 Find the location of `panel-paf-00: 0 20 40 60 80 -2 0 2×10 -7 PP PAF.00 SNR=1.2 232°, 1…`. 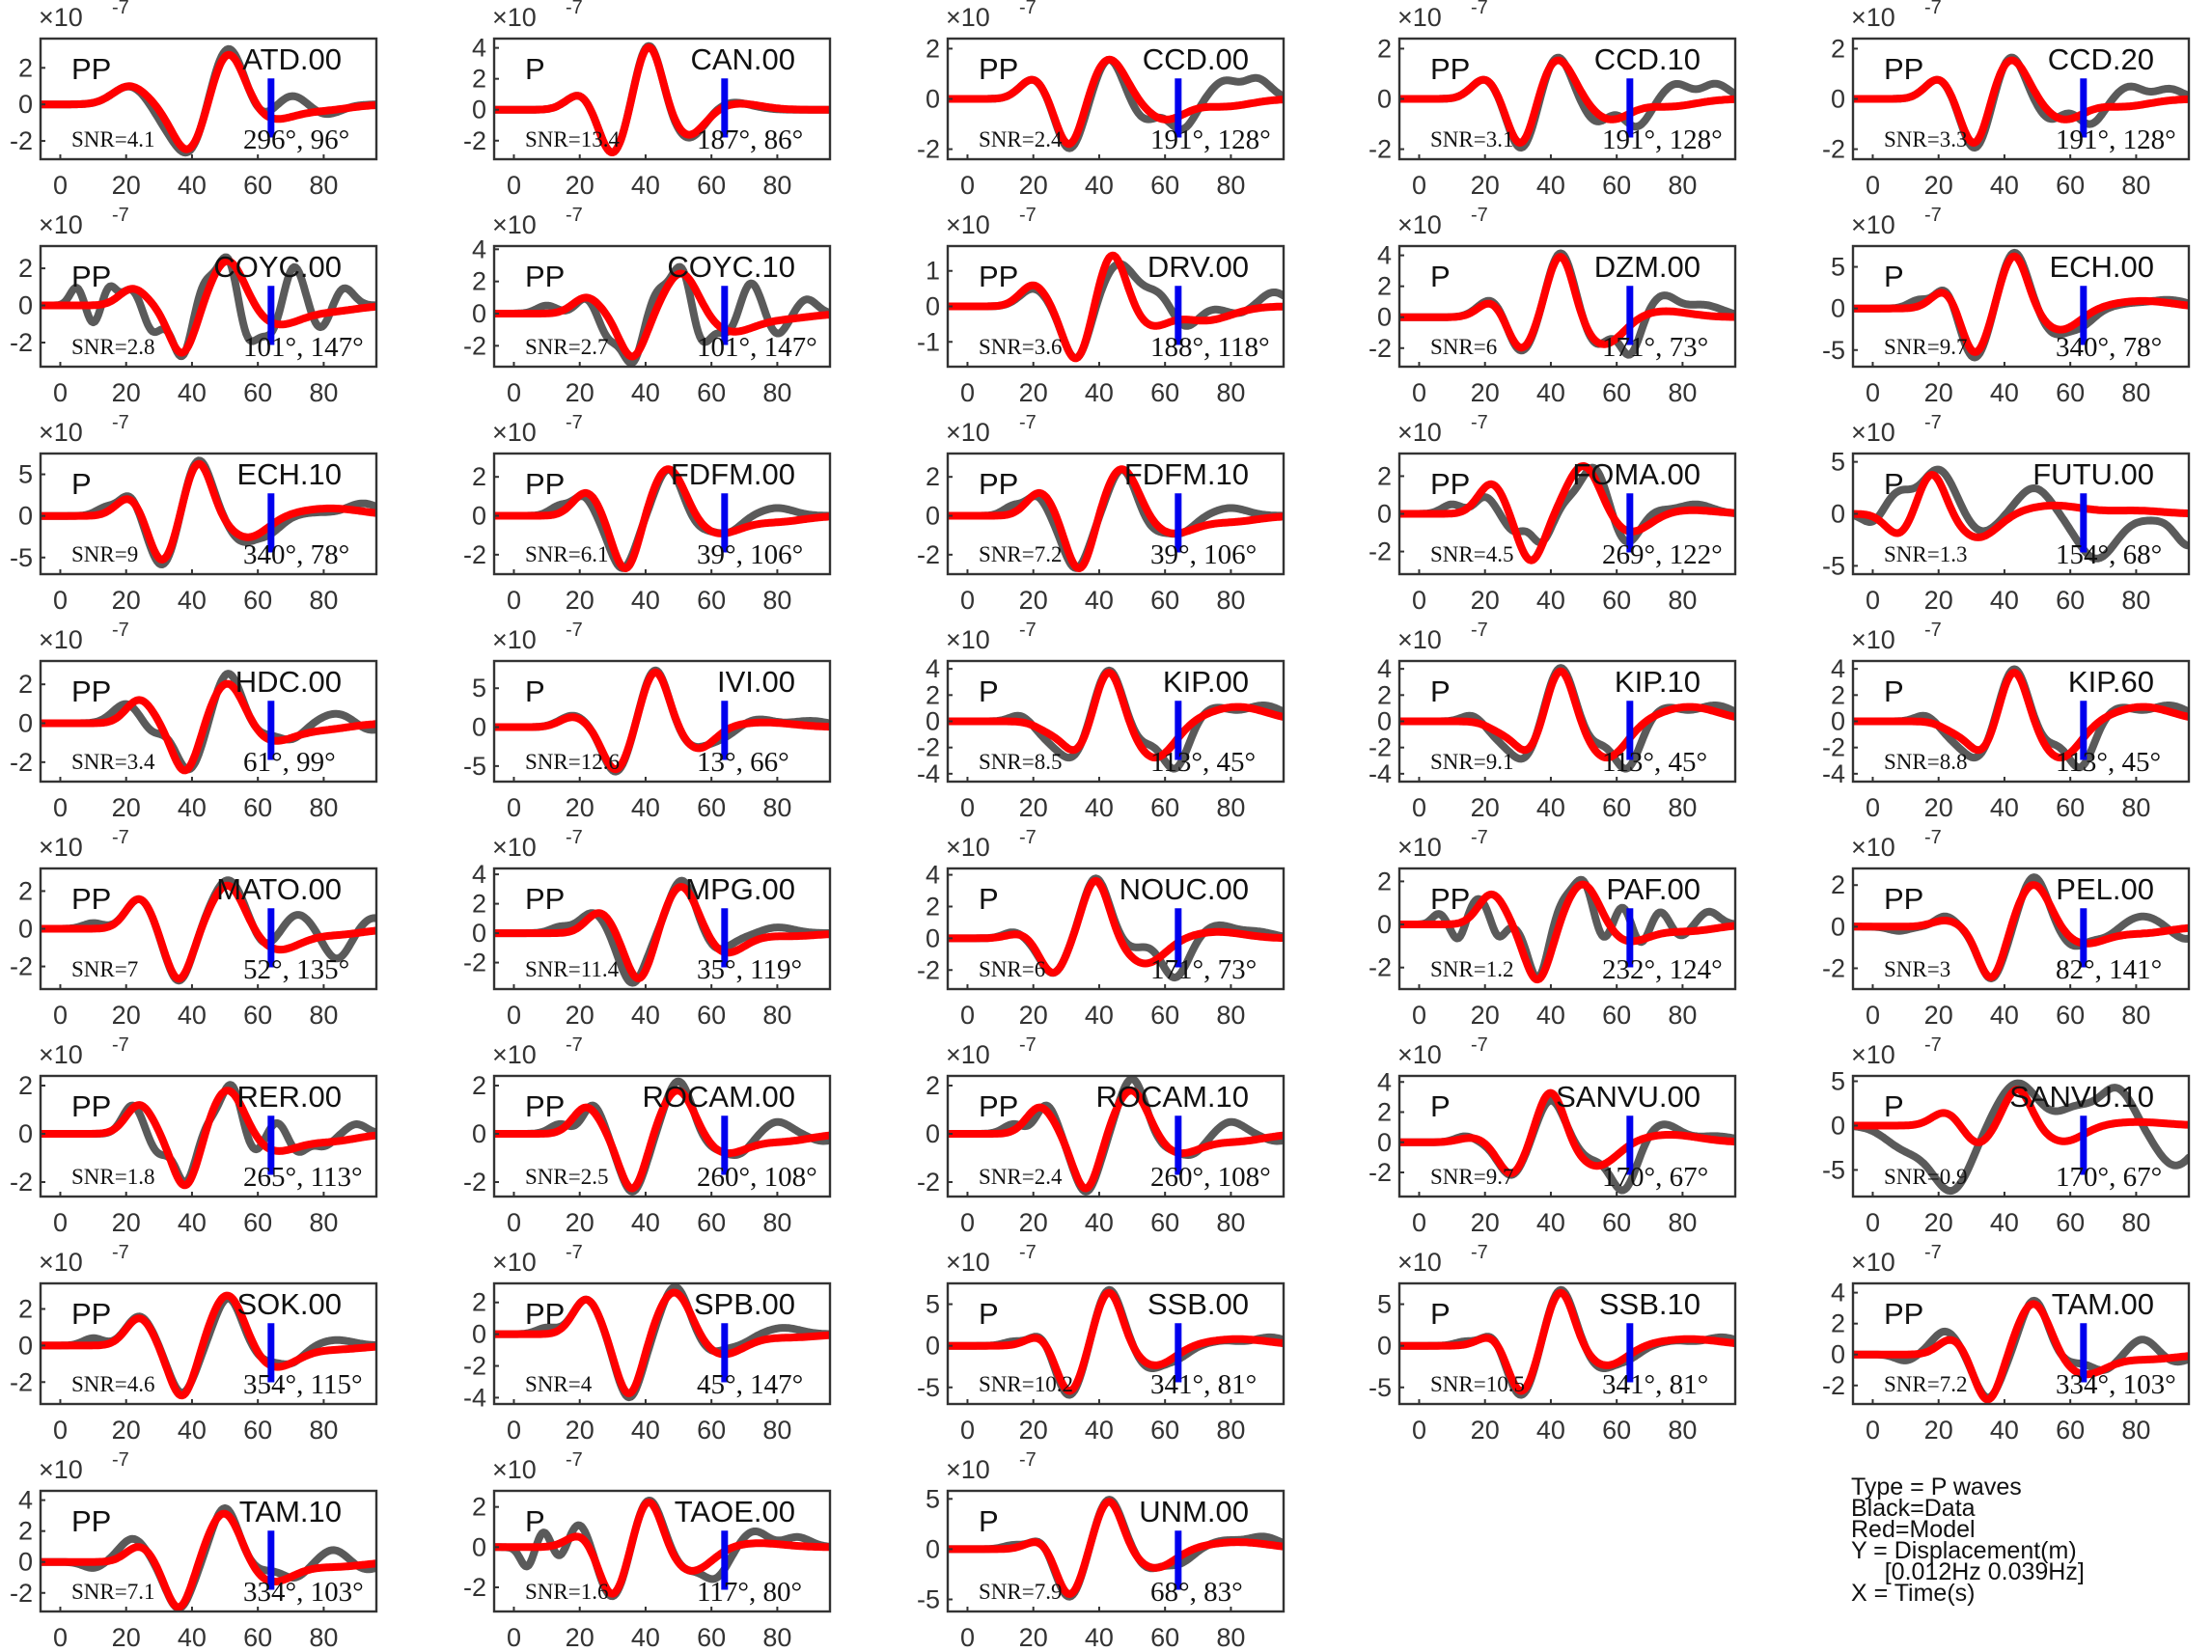

panel-paf-00: 0 20 40 60 80 -2 0 2×10 -7 PP PAF.00 SNR=1.2 232°, 1… is located at coordinates (1553, 928).